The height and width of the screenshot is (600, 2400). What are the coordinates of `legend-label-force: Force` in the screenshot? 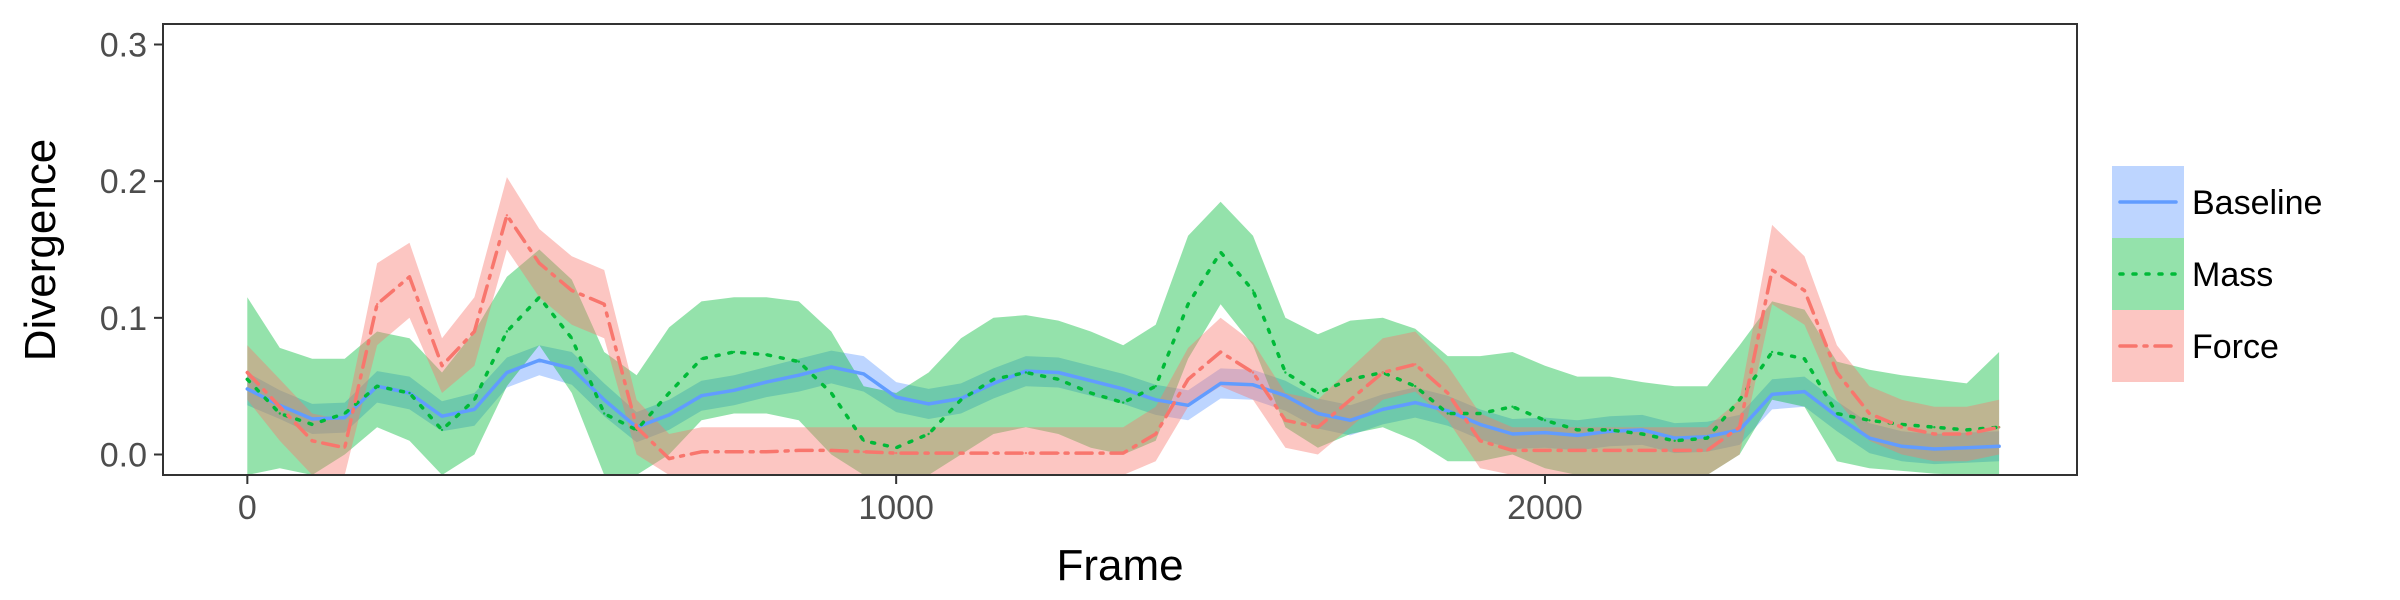 It's located at (2235, 347).